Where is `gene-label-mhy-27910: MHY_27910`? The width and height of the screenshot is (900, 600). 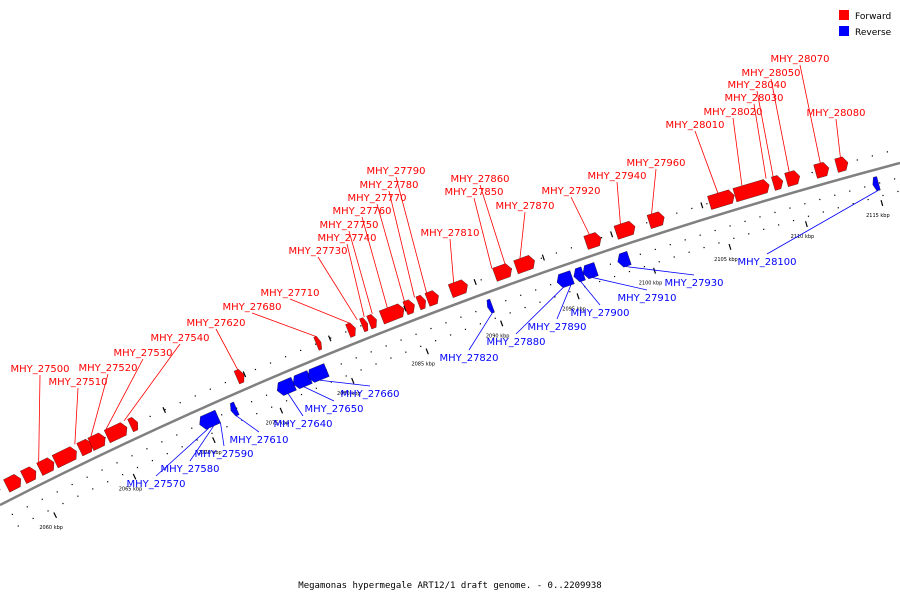
gene-label-mhy-27910: MHY_27910 is located at coordinates (646, 298).